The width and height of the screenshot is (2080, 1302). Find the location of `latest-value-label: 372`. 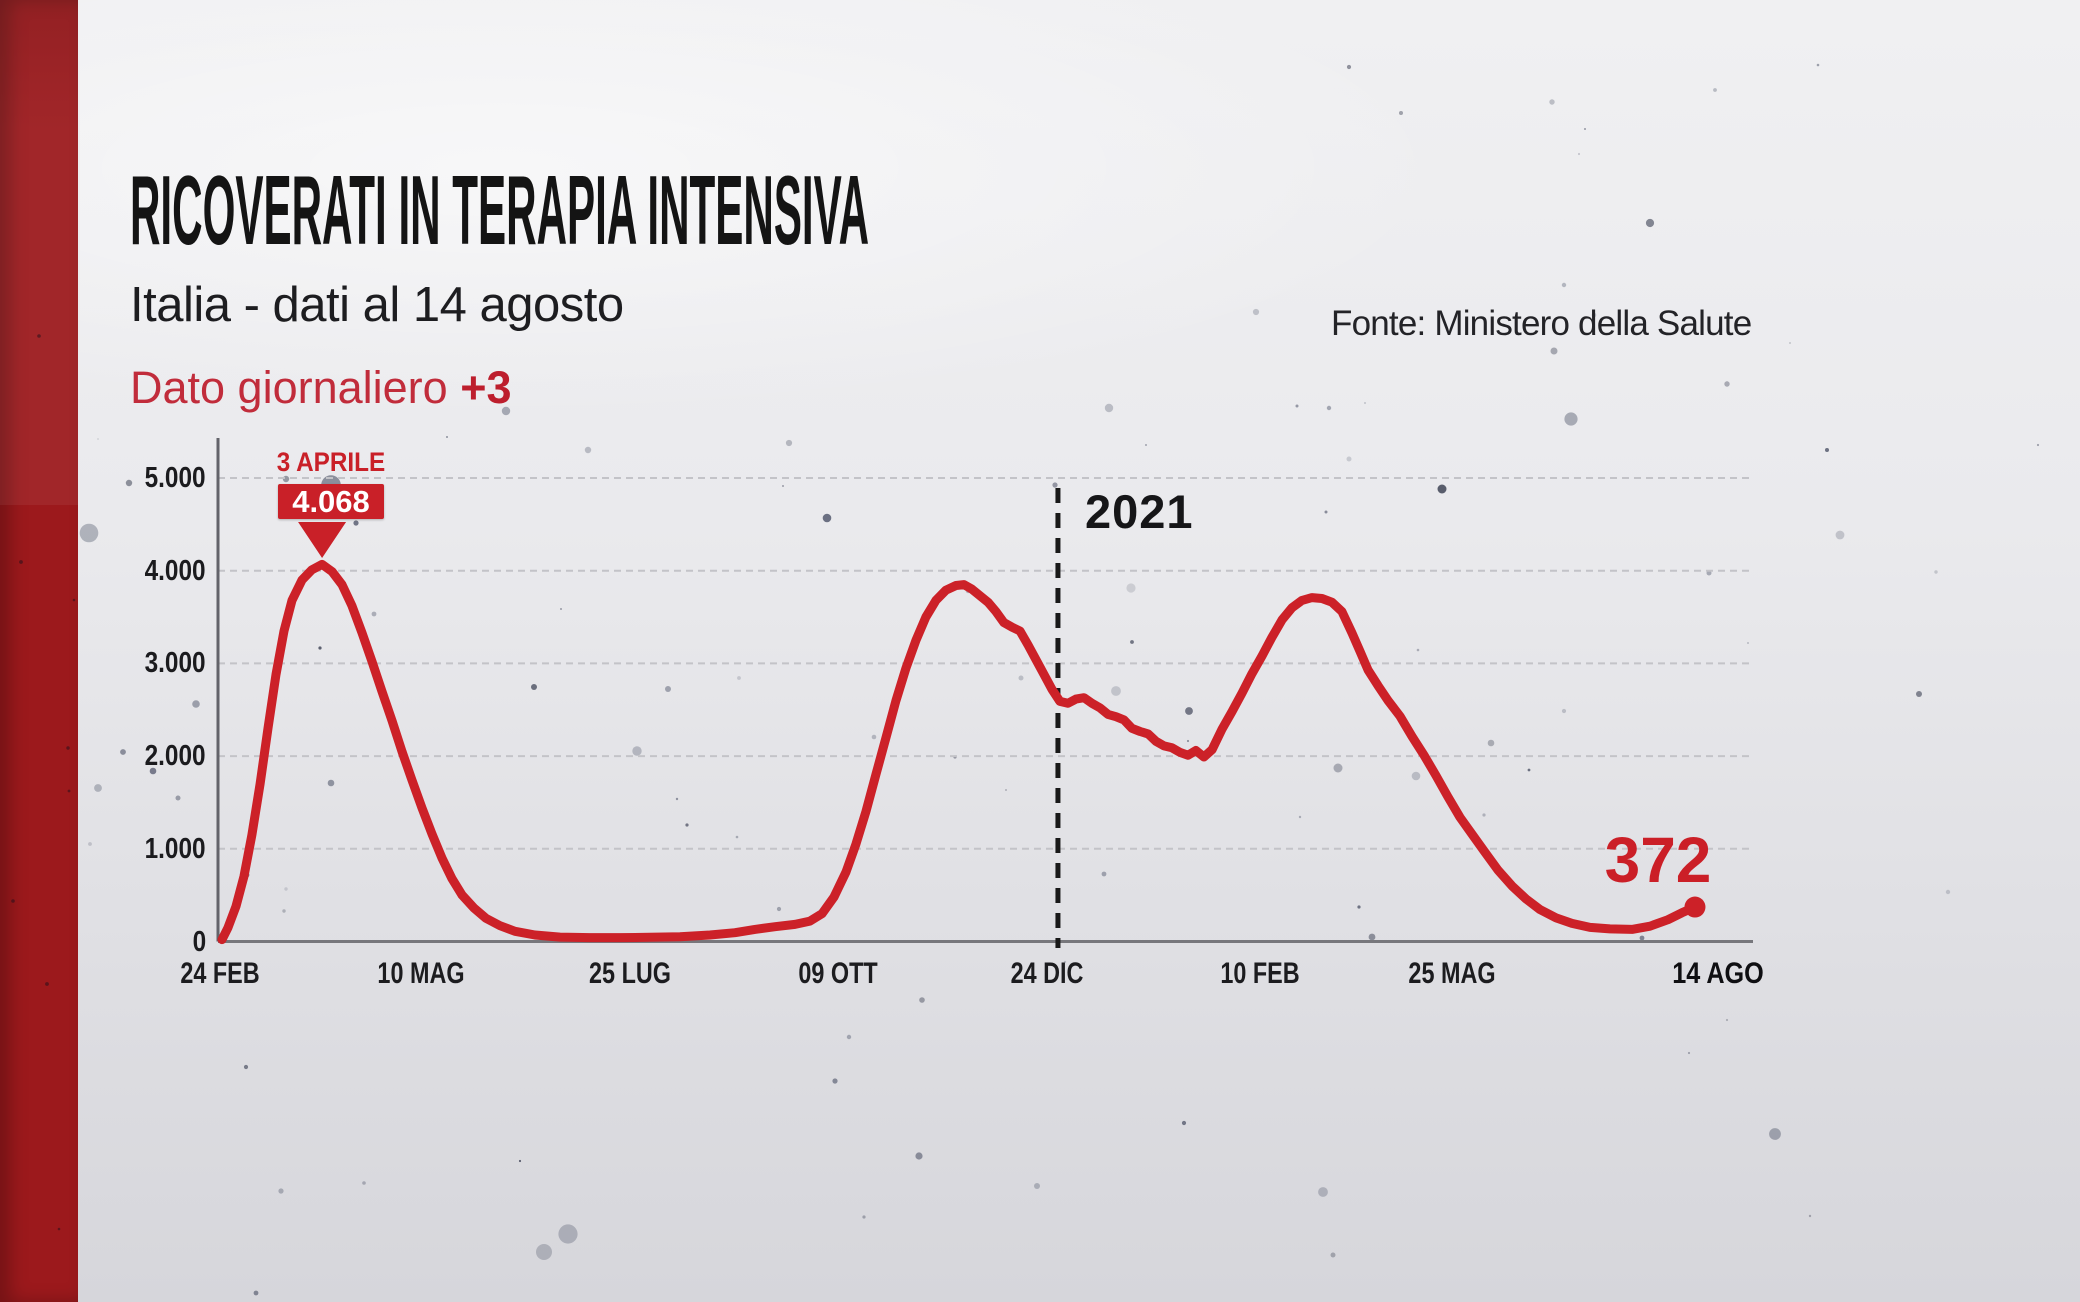

latest-value-label: 372 is located at coordinates (1658, 860).